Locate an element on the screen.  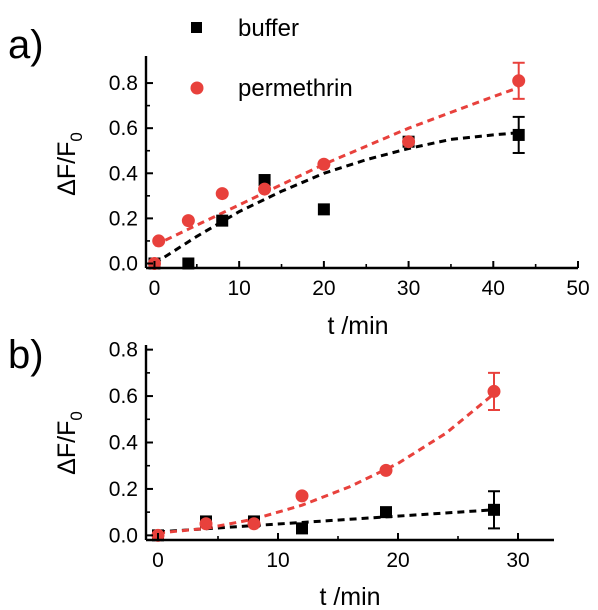
panel-b-x-tick-label: 30 is located at coordinates (517, 560).